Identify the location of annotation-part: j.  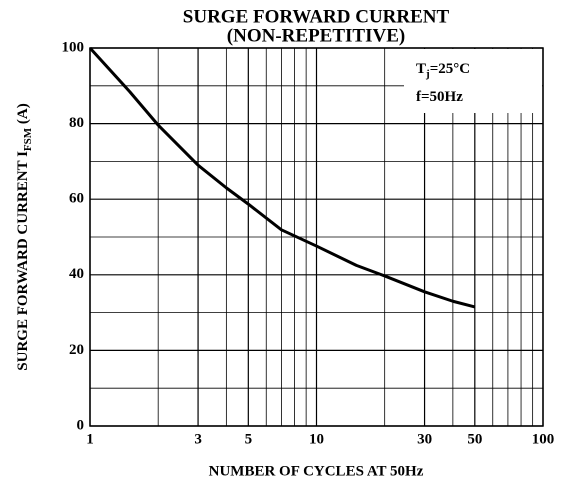
(427, 74).